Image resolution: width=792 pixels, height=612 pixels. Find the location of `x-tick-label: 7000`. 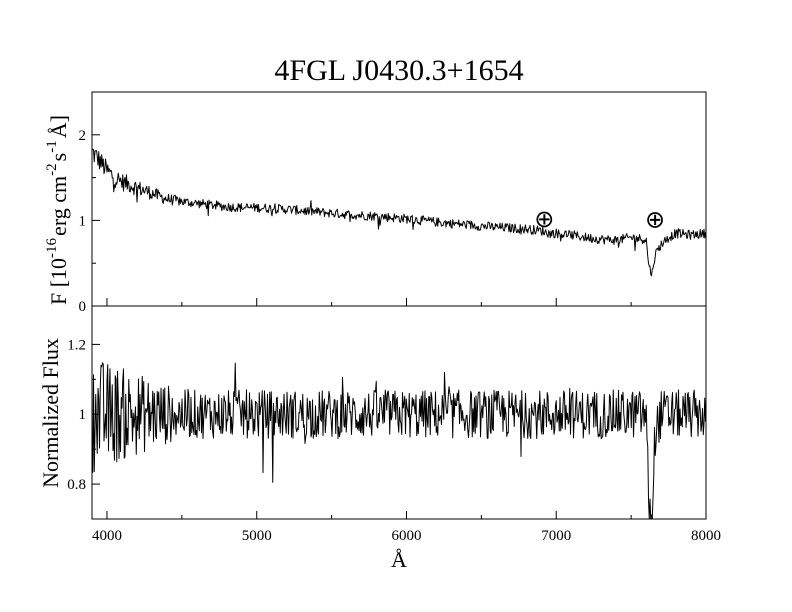

x-tick-label: 7000 is located at coordinates (556, 536).